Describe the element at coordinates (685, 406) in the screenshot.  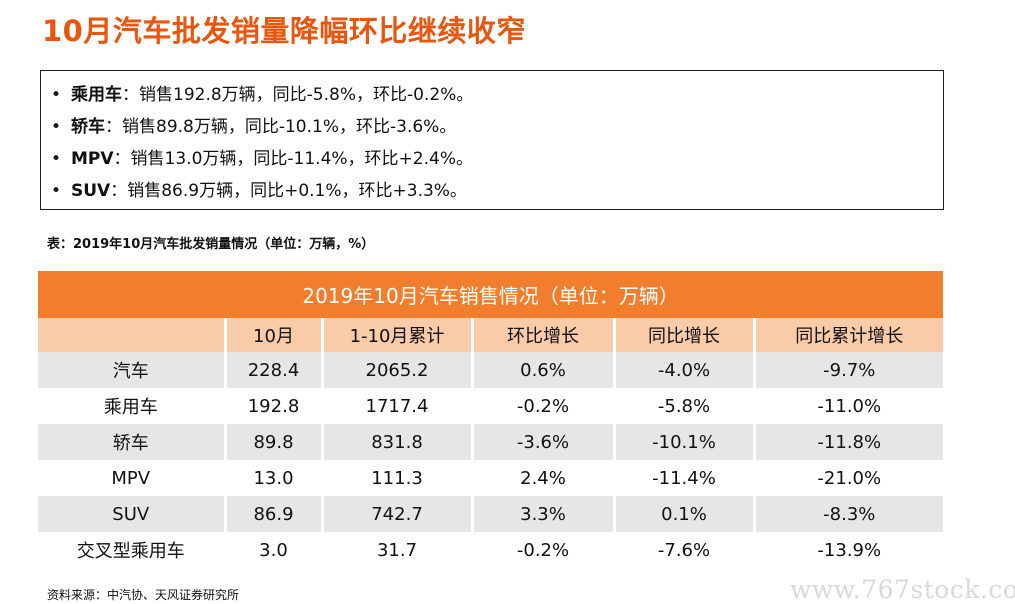
I see `table-cell: -5.8%` at that location.